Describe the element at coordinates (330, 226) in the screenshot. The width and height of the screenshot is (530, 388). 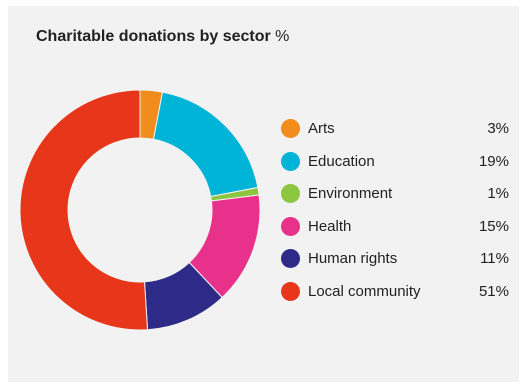
I see `legend-label-health: Health` at that location.